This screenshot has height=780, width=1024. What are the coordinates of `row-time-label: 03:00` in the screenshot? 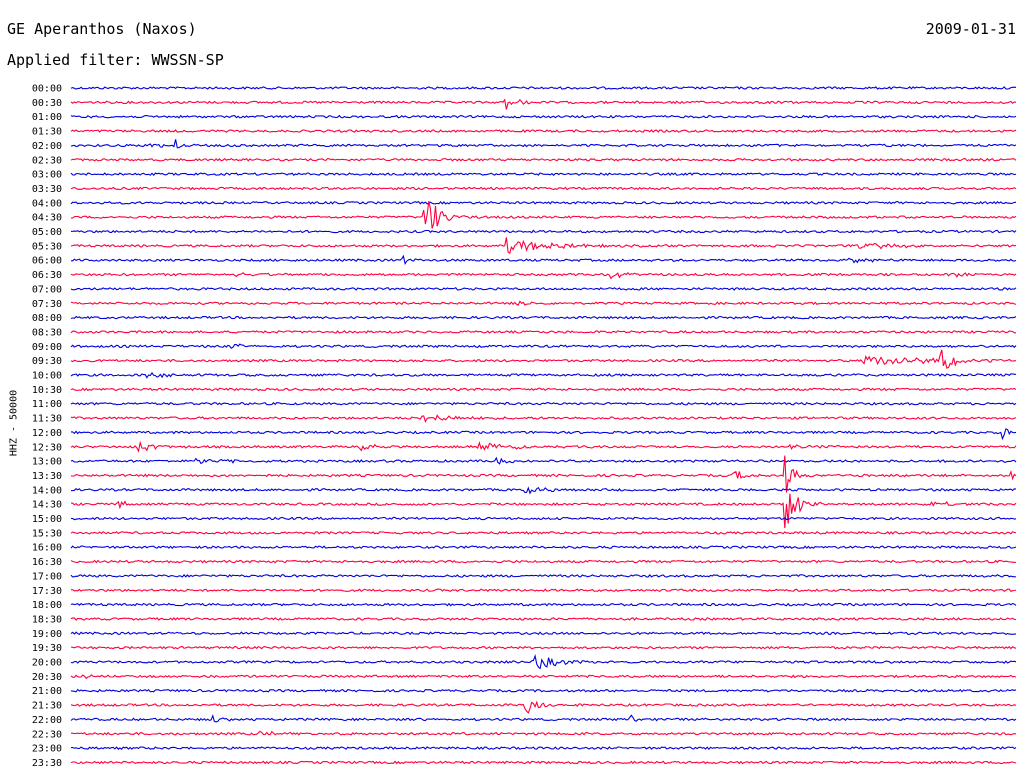 It's located at (47, 175).